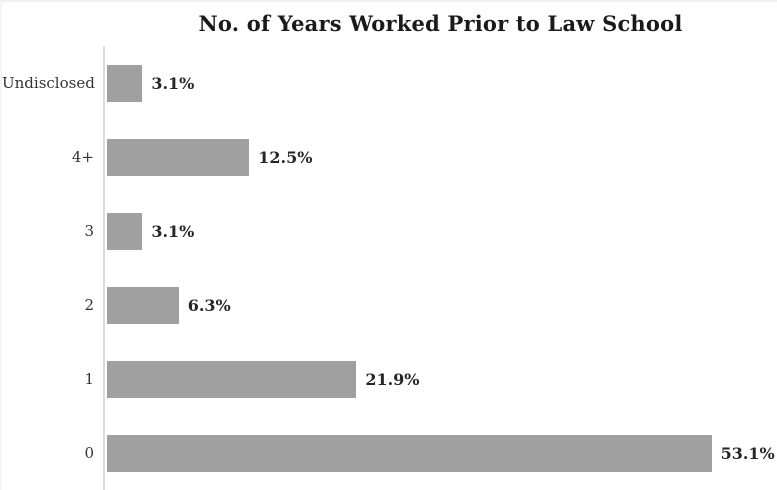 This screenshot has height=490, width=777. What do you see at coordinates (440, 305) in the screenshot?
I see `plot-area: 6.3%` at bounding box center [440, 305].